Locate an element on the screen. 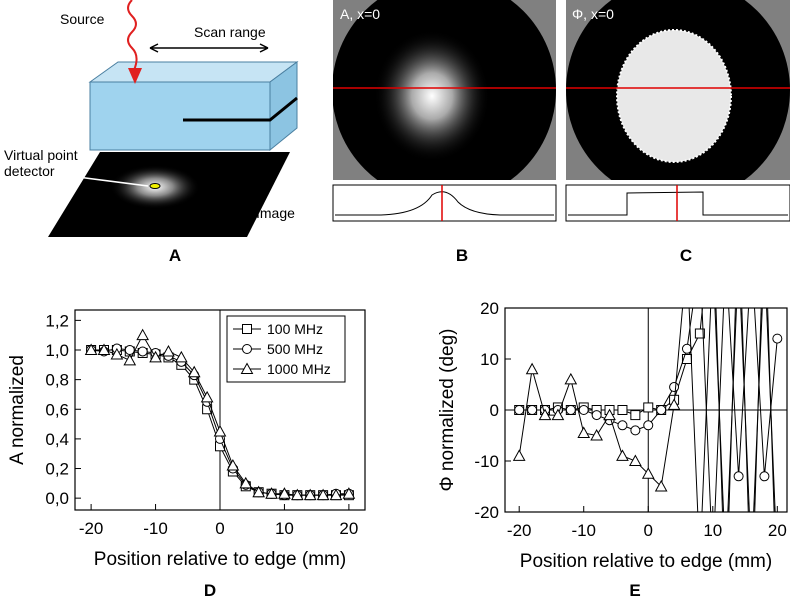  y-axis-label: A normalized is located at coordinates (17, 410).